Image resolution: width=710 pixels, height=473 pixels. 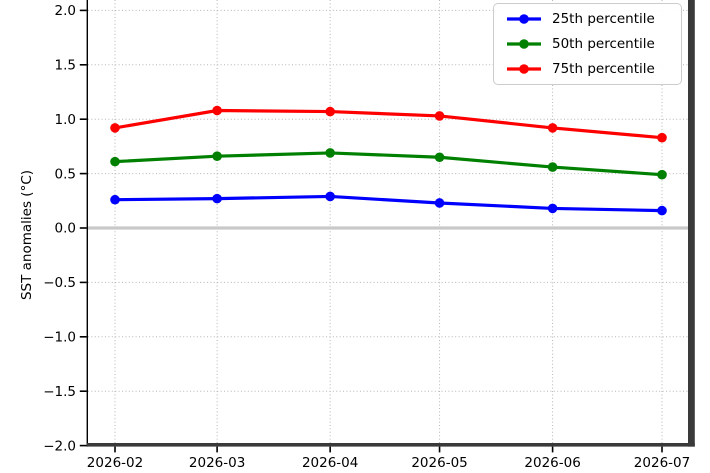 I want to click on y-tick-label: −1.0, so click(x=59, y=338).